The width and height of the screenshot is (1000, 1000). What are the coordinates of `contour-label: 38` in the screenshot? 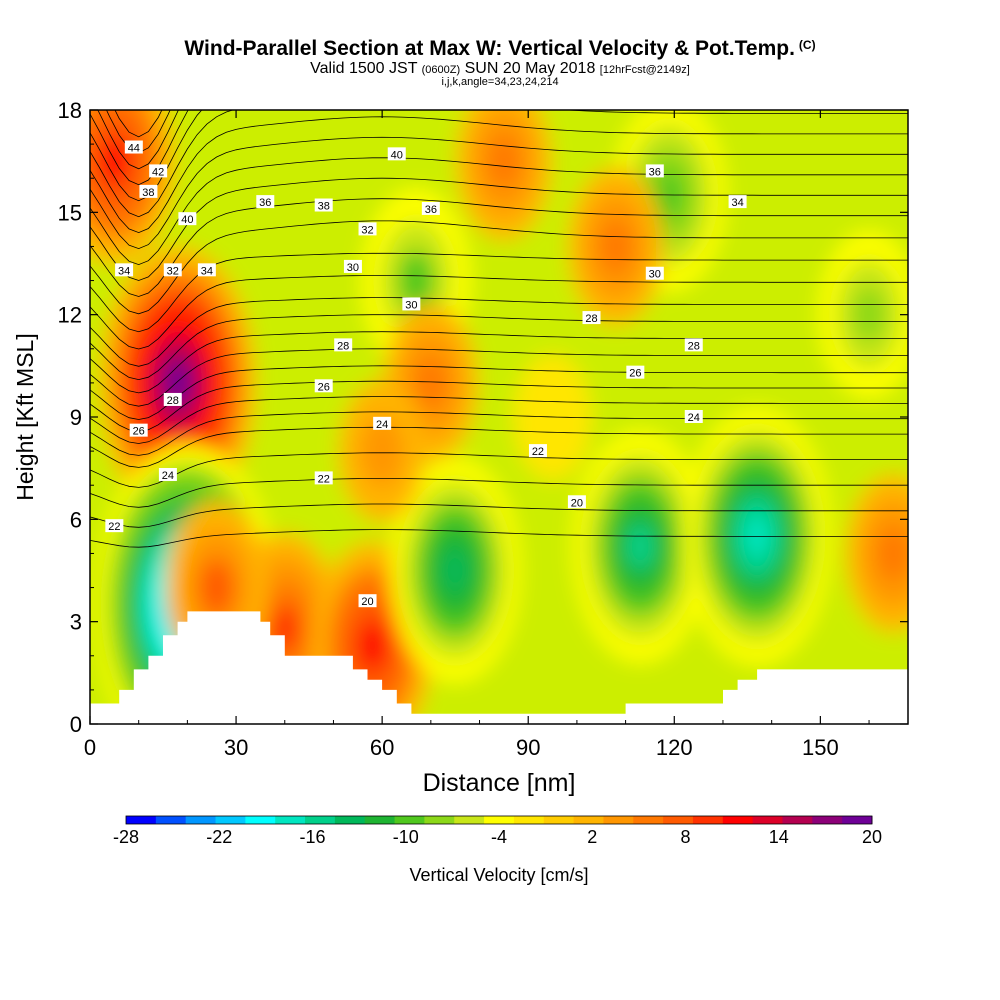 It's located at (323, 205).